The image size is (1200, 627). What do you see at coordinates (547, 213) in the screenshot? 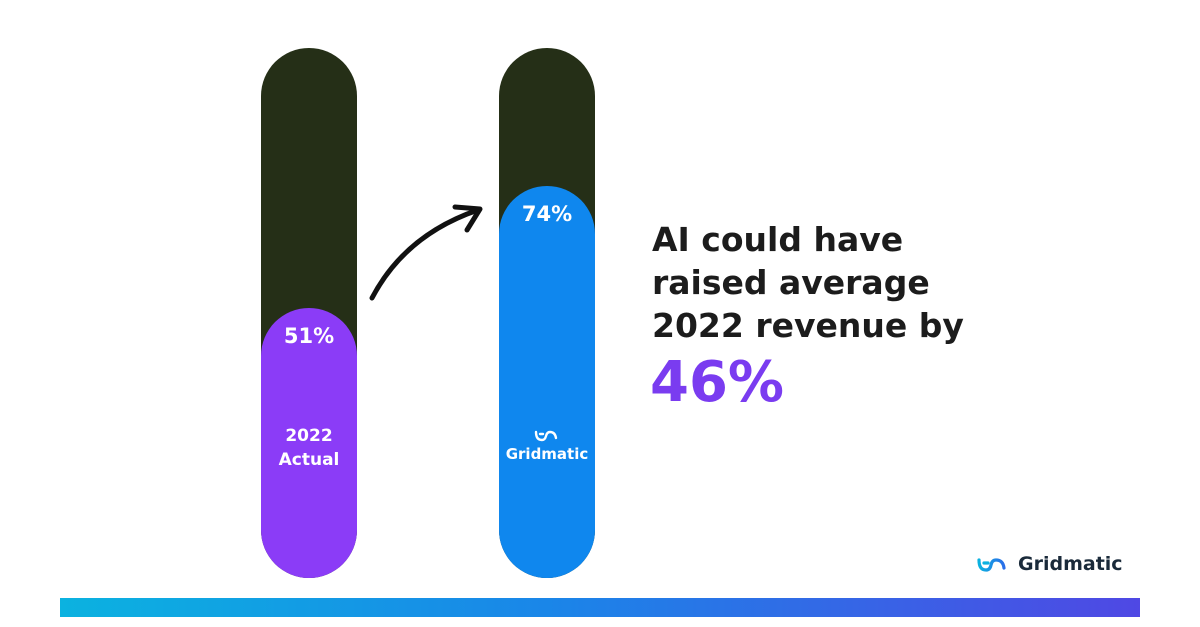
I see `bar-value-label-gridmatic: 74%` at bounding box center [547, 213].